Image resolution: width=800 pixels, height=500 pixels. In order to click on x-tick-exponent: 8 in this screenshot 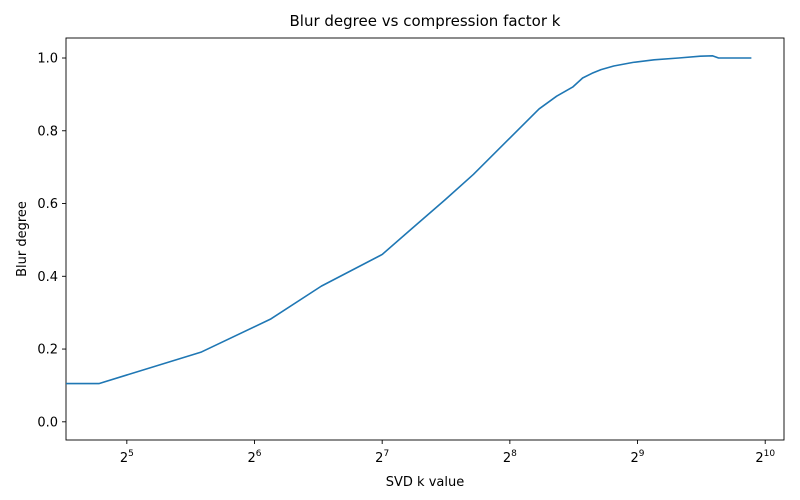, I will do `click(514, 454)`.